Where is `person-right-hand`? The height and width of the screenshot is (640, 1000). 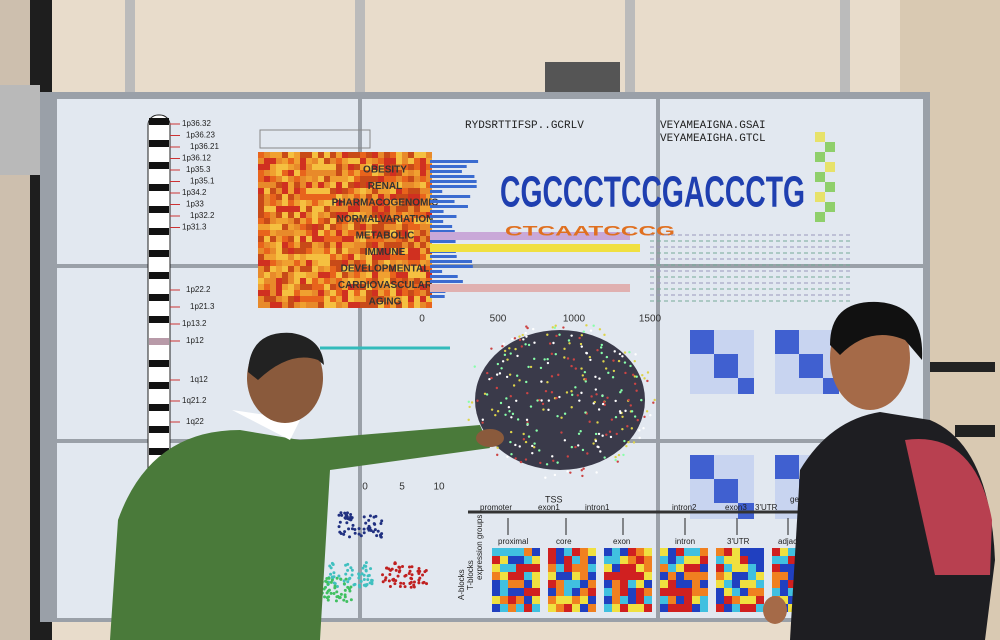
person-right-hand is located at coordinates (775, 610).